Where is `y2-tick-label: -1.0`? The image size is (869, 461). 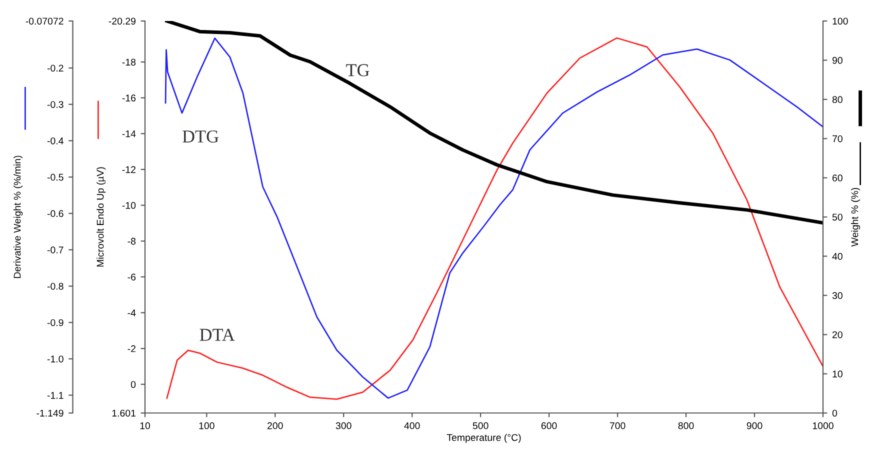 y2-tick-label: -1.0 is located at coordinates (55, 359).